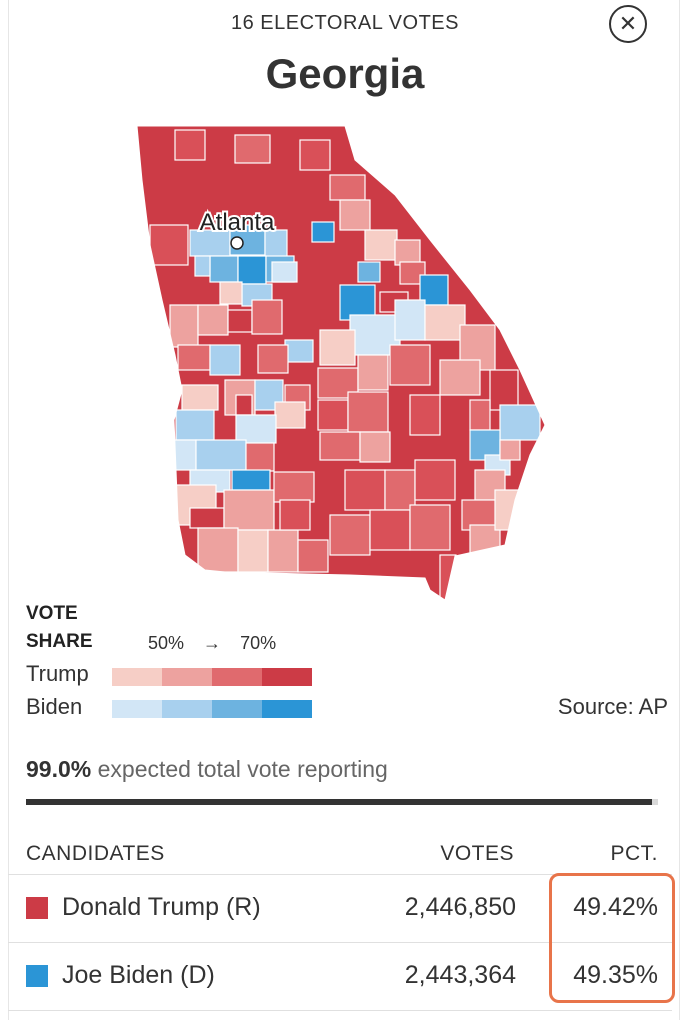 The height and width of the screenshot is (1020, 690). I want to click on legend-biden-swatches, so click(212, 709).